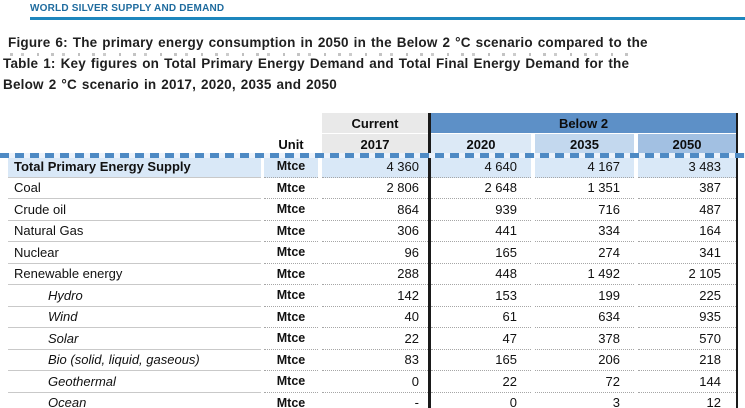 This screenshot has width=745, height=408. I want to click on table-row: Natural Gas Mtce 306 441 334 164, so click(373, 231).